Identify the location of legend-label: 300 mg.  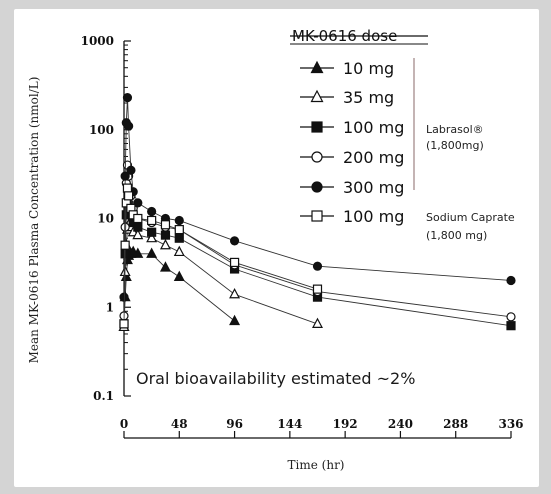
(373, 187).